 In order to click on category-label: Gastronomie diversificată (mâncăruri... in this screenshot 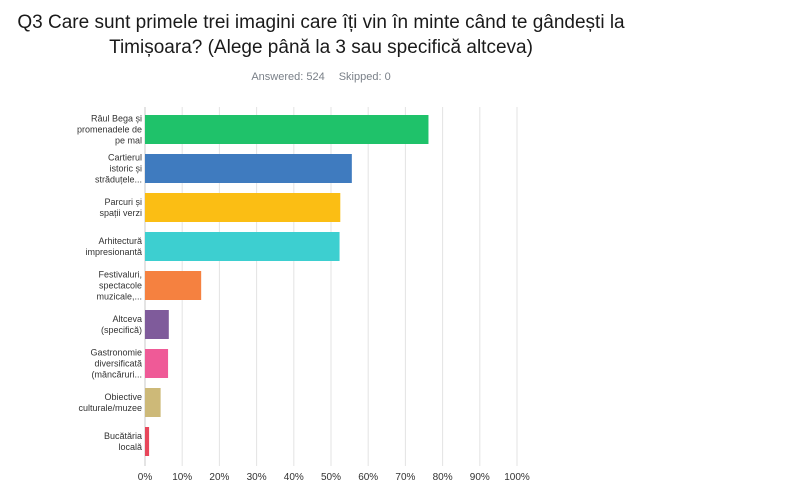, I will do `click(116, 364)`.